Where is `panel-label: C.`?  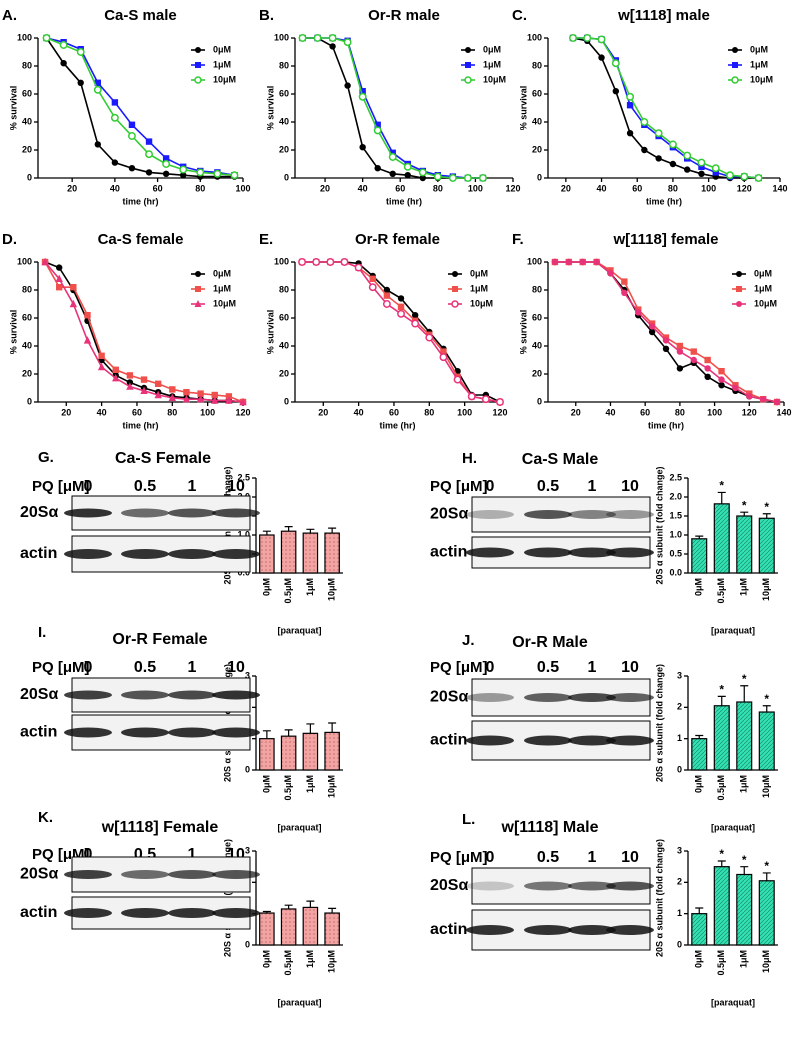 panel-label: C. is located at coordinates (519, 15).